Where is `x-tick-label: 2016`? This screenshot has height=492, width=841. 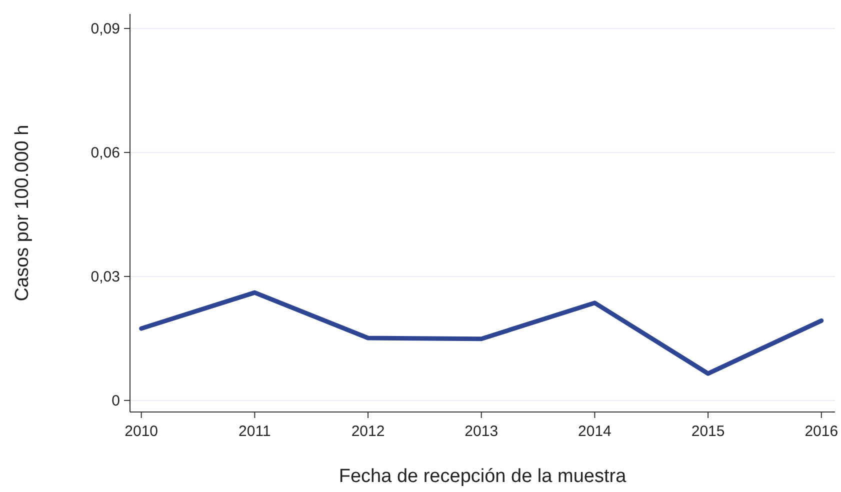
x-tick-label: 2016 is located at coordinates (821, 431).